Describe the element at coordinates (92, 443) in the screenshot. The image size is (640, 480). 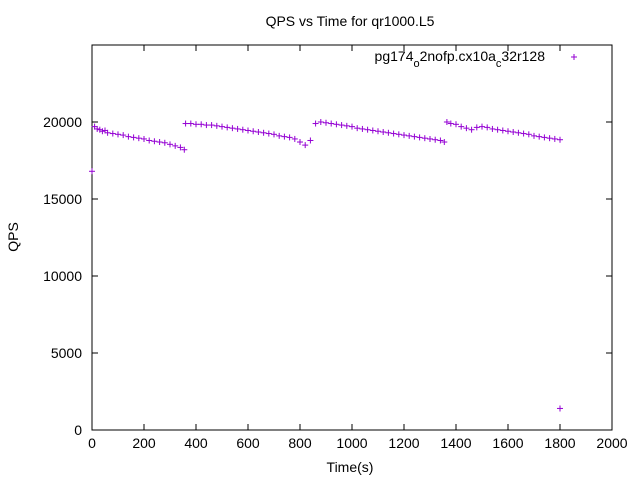
I see `x-tick-label: 0` at that location.